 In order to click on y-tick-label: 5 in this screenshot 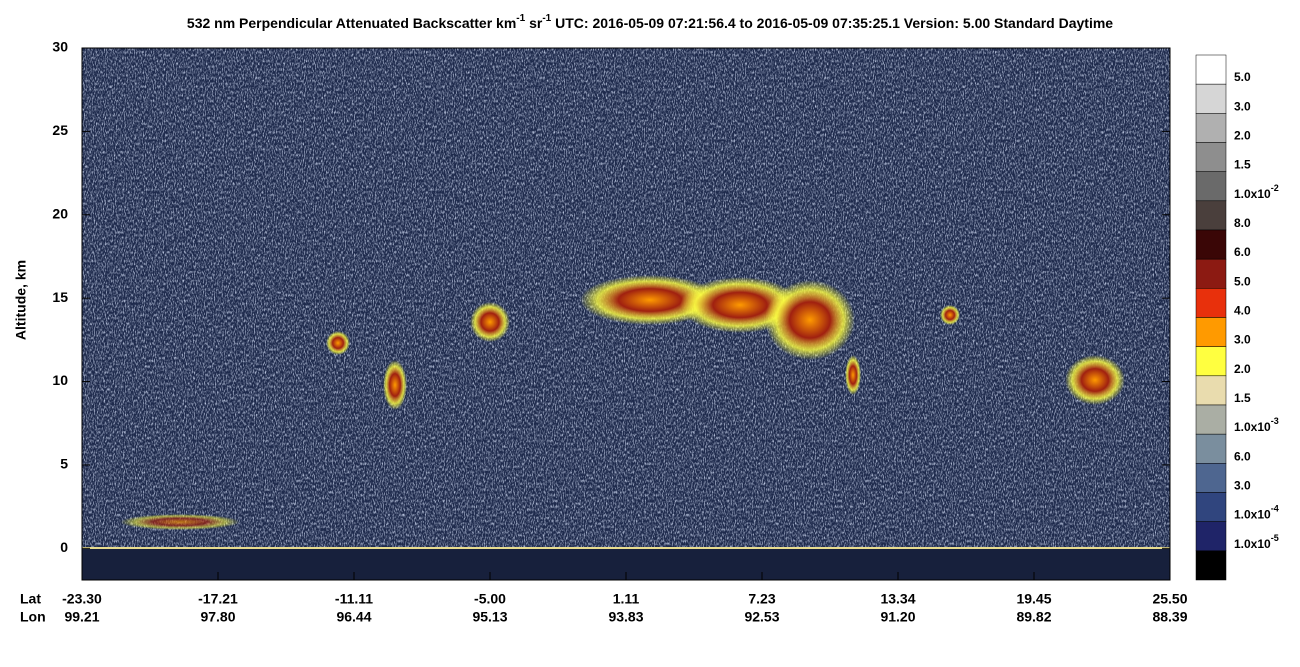, I will do `click(64, 464)`.